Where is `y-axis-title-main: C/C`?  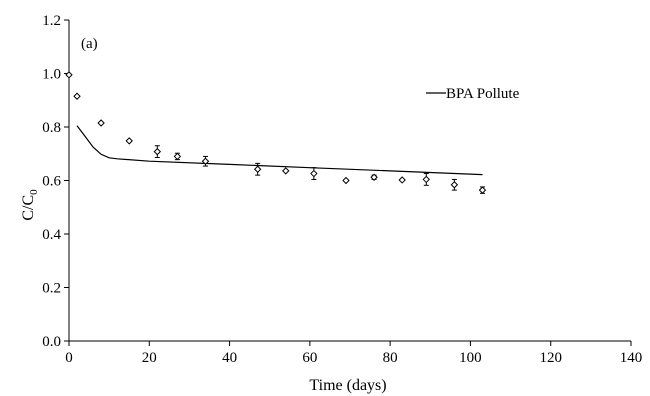
y-axis-title-main: C/C is located at coordinates (28, 208).